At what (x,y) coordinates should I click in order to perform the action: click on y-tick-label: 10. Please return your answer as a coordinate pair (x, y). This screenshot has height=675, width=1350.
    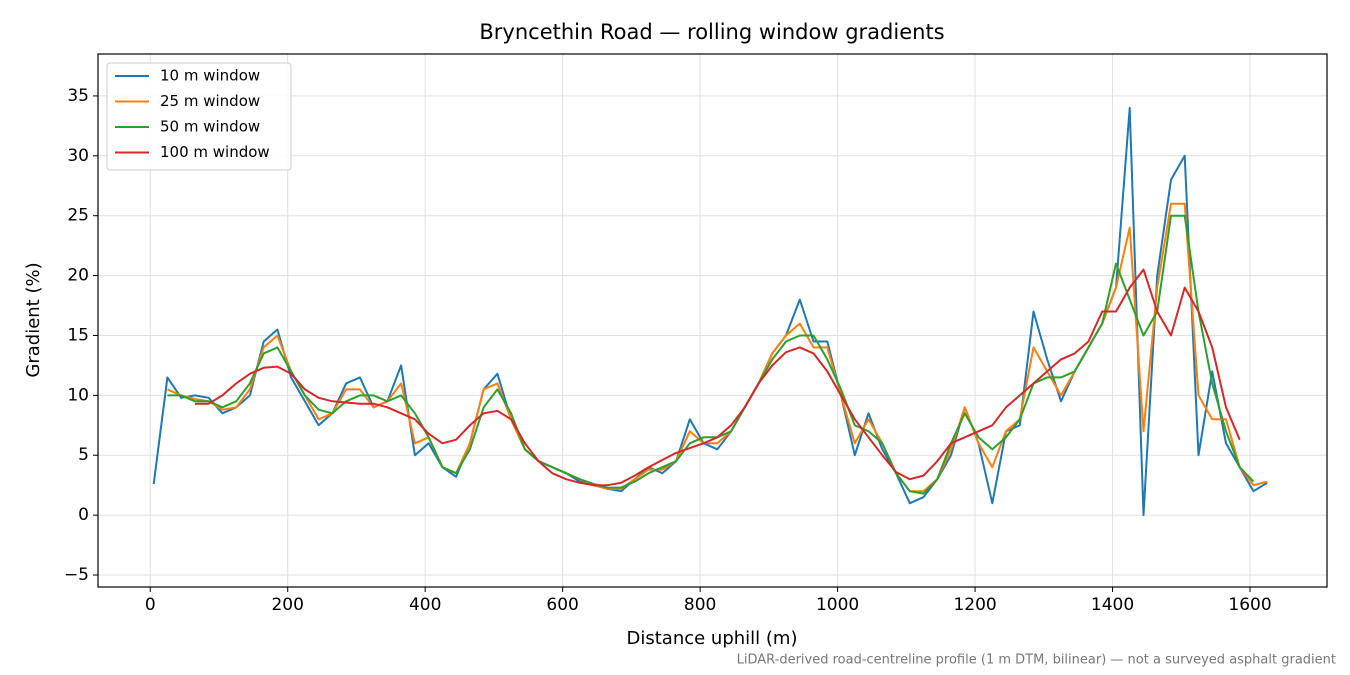
    Looking at the image, I should click on (78, 395).